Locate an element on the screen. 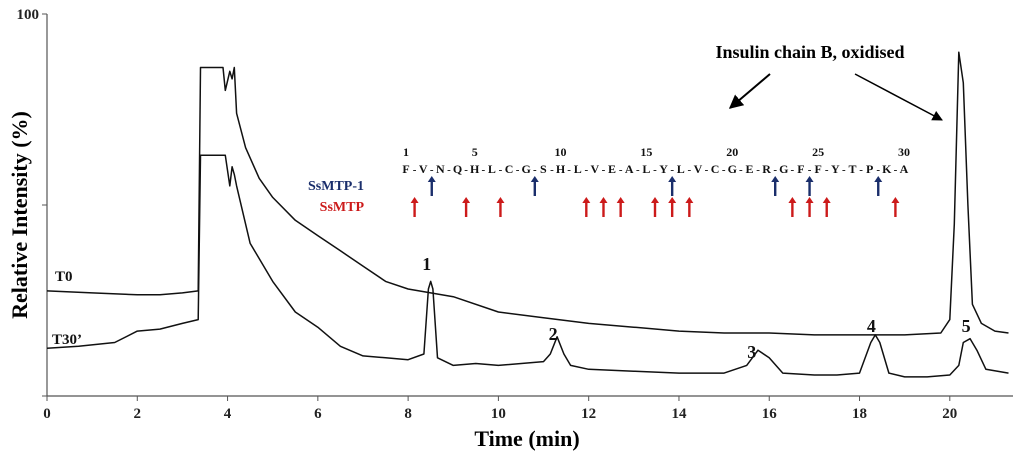 The height and width of the screenshot is (464, 1024). x-tick-label: 6 is located at coordinates (318, 414).